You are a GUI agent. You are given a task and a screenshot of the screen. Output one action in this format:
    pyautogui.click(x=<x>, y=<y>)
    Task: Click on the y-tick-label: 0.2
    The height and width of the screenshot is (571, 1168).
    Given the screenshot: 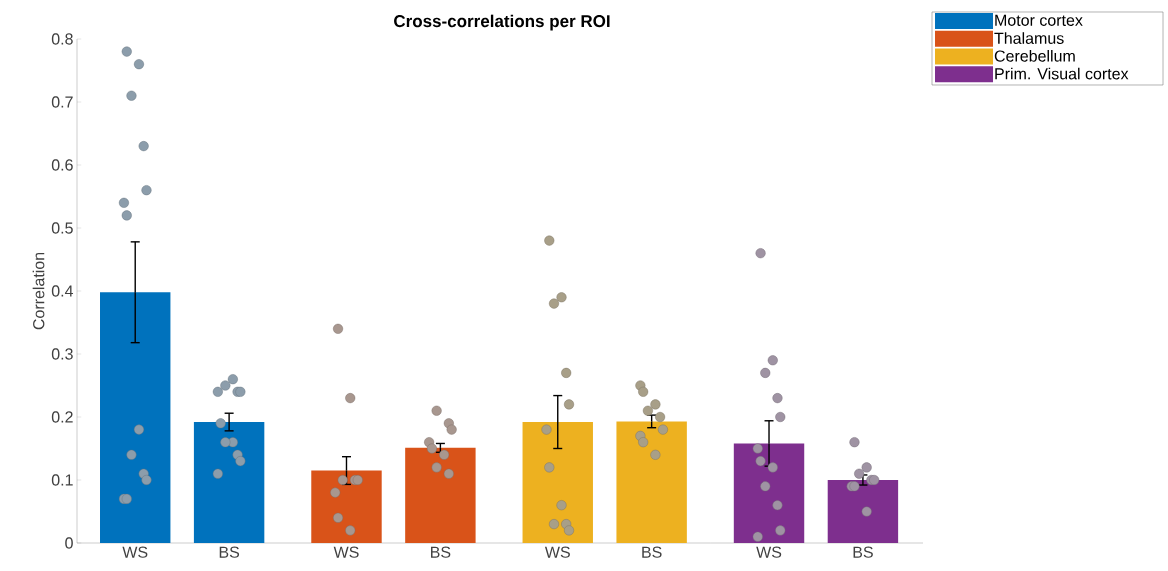 What is the action you would take?
    pyautogui.click(x=62, y=417)
    